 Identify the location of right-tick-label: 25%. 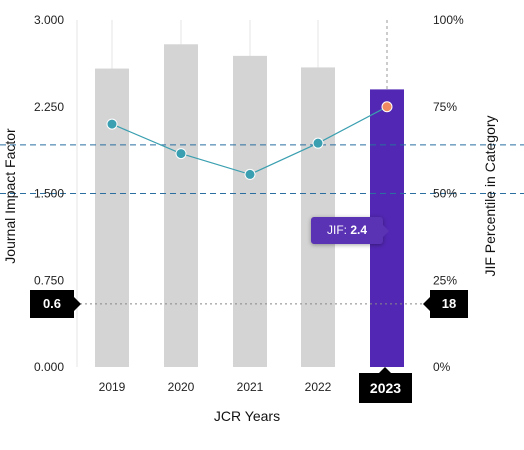
(445, 280).